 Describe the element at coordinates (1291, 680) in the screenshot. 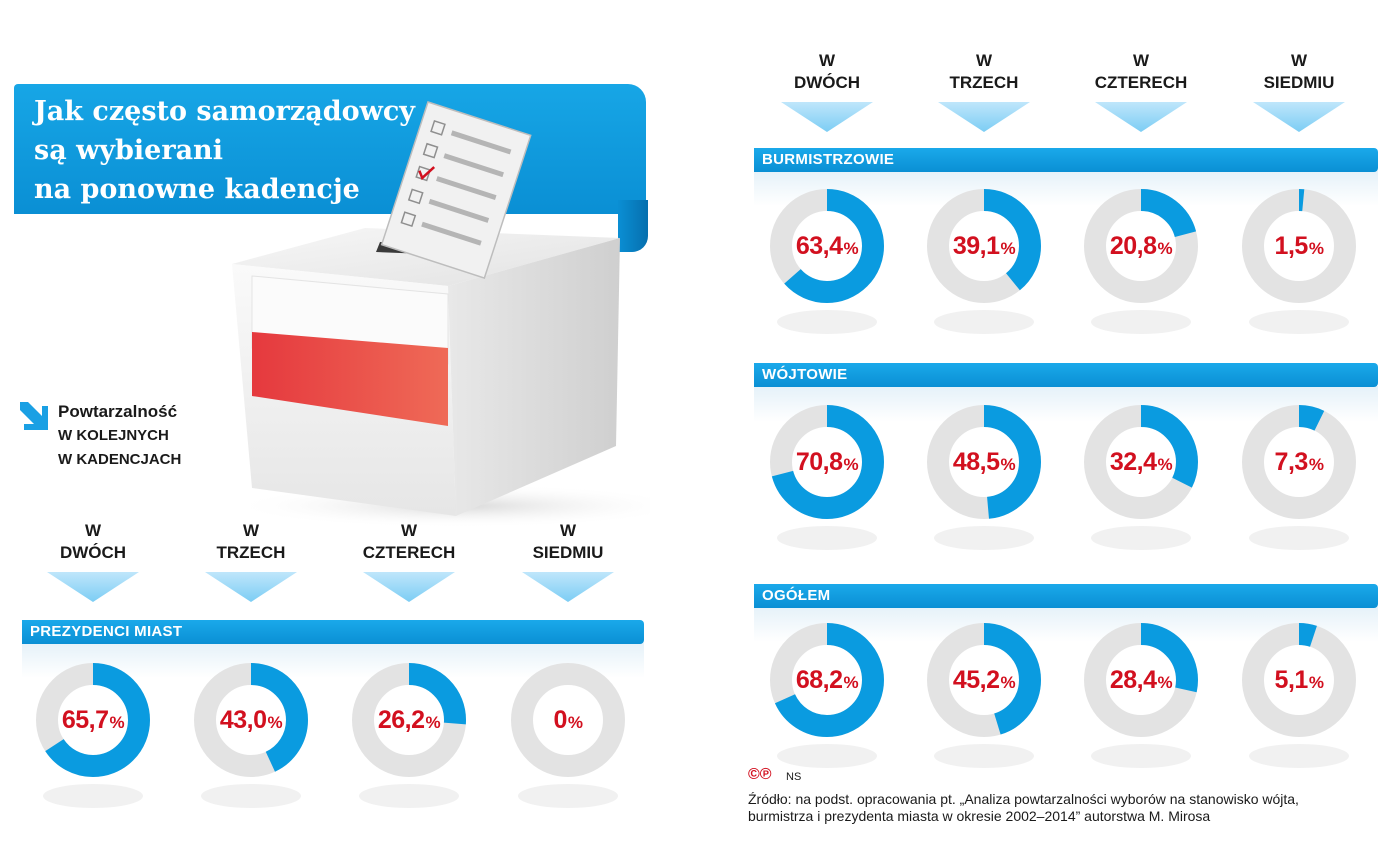

I see `donut-value-number: 5,1` at that location.